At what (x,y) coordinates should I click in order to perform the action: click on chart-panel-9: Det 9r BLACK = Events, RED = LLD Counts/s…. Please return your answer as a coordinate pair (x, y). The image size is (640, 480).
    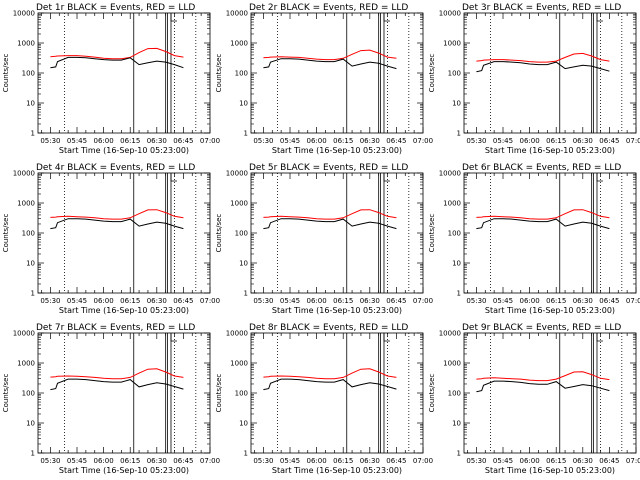
    Looking at the image, I should click on (534, 399).